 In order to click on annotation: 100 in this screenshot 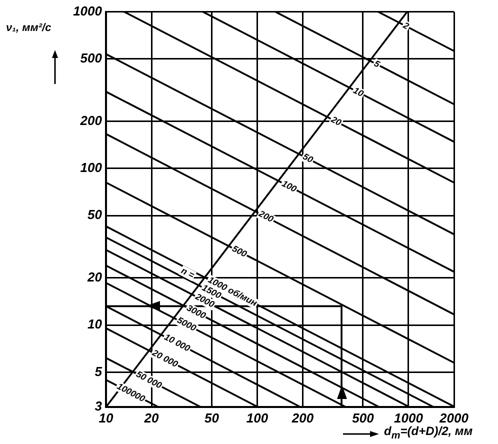, I will do `click(289, 186)`.